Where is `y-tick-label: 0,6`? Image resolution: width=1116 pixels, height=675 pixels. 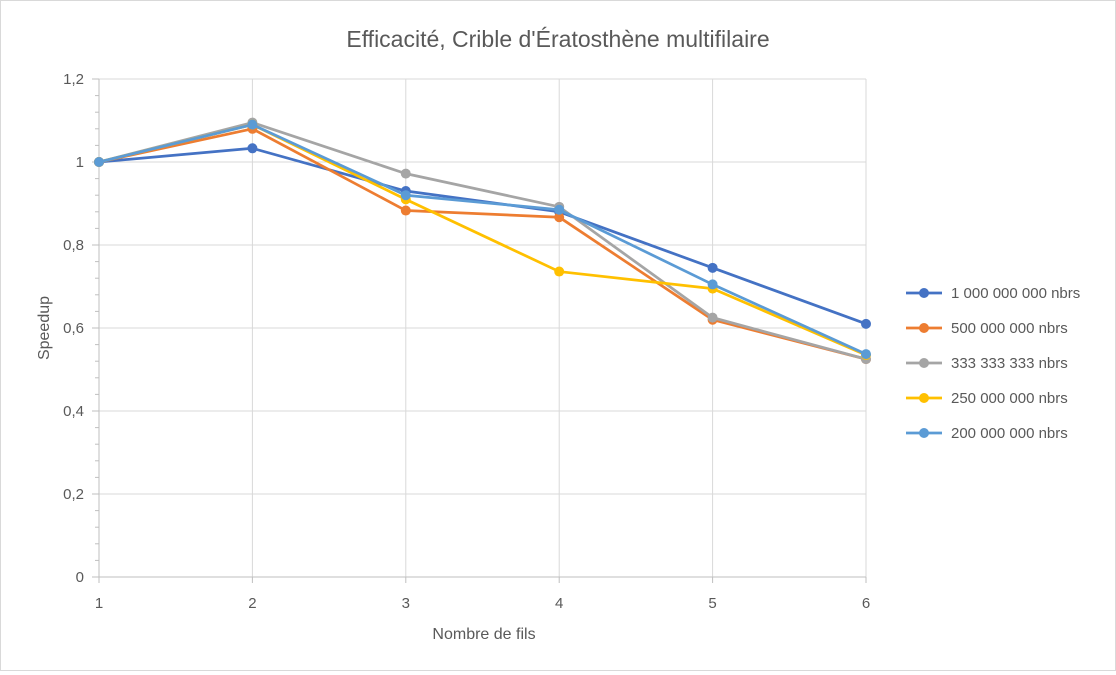
y-tick-label: 0,6 is located at coordinates (73, 328).